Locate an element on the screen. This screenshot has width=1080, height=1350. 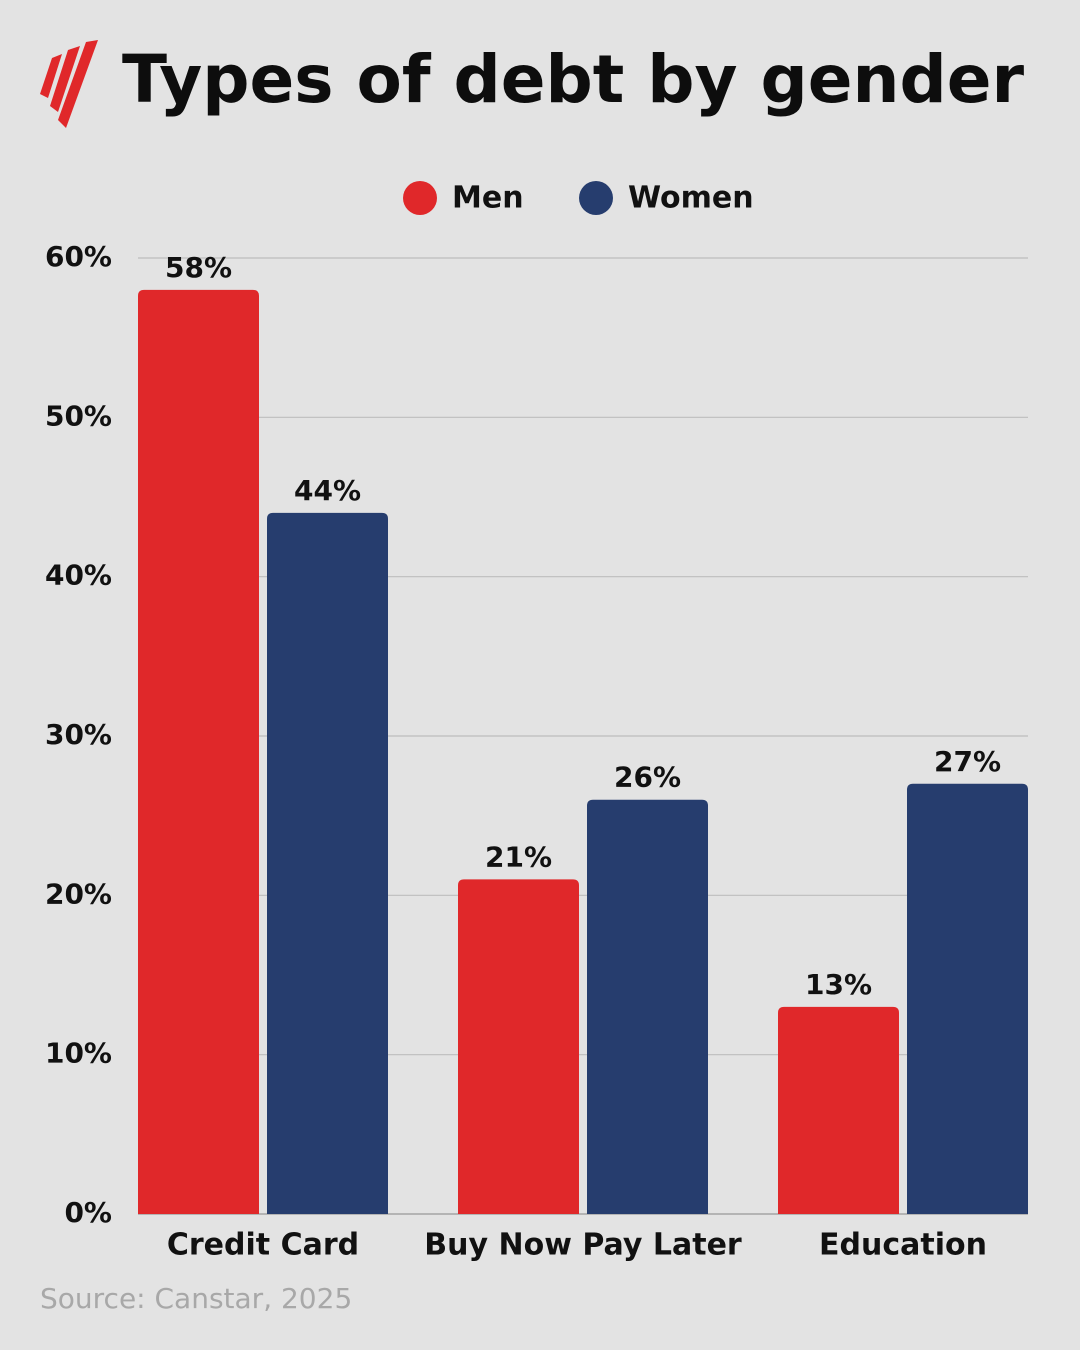
source: Source: Canstar, 2025 is located at coordinates (196, 1298).